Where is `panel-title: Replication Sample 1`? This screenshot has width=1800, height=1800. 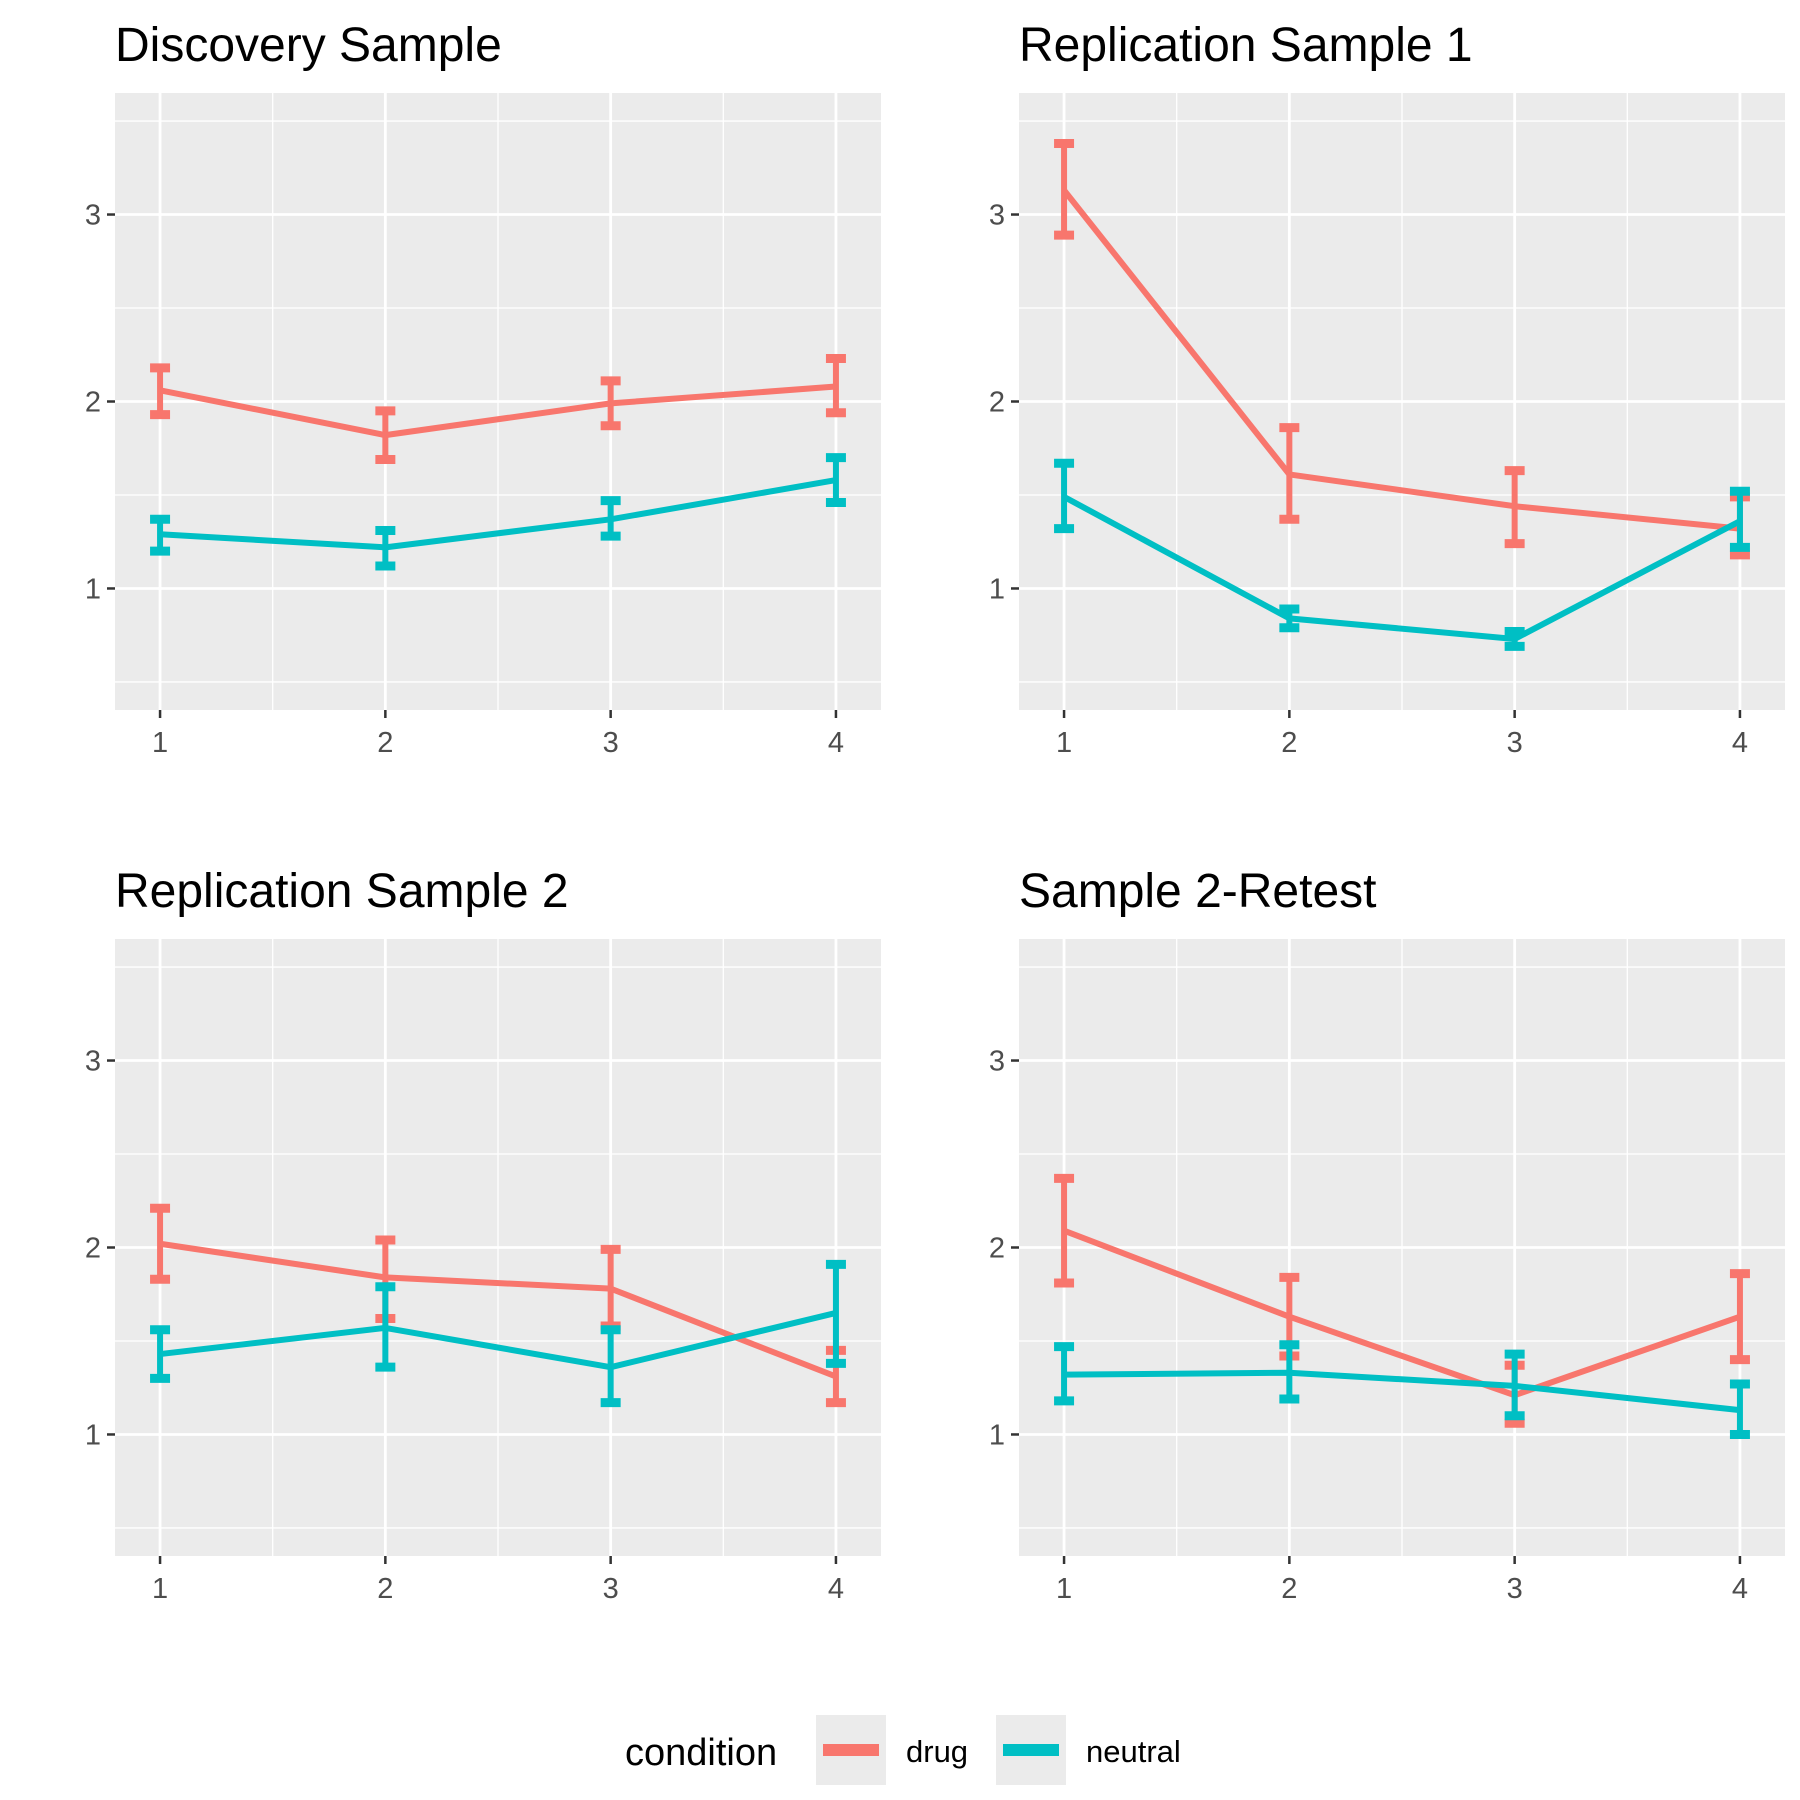 panel-title: Replication Sample 1 is located at coordinates (1246, 45).